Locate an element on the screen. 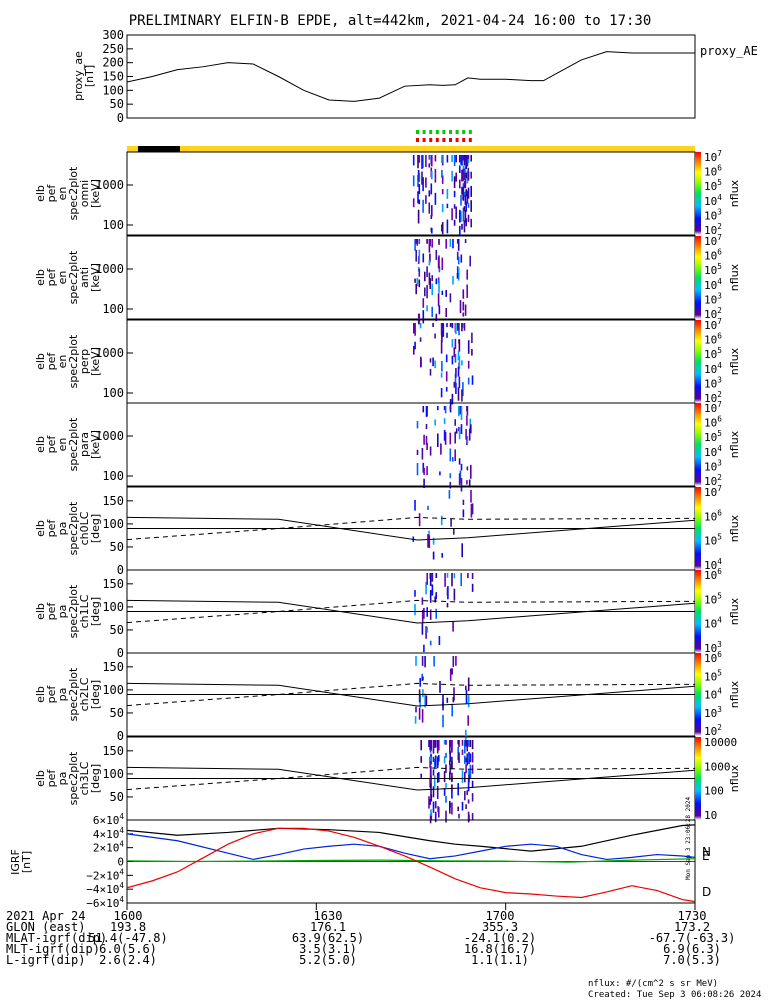 This screenshot has height=1000, width=775. igrf-series-total is located at coordinates (411, 838).